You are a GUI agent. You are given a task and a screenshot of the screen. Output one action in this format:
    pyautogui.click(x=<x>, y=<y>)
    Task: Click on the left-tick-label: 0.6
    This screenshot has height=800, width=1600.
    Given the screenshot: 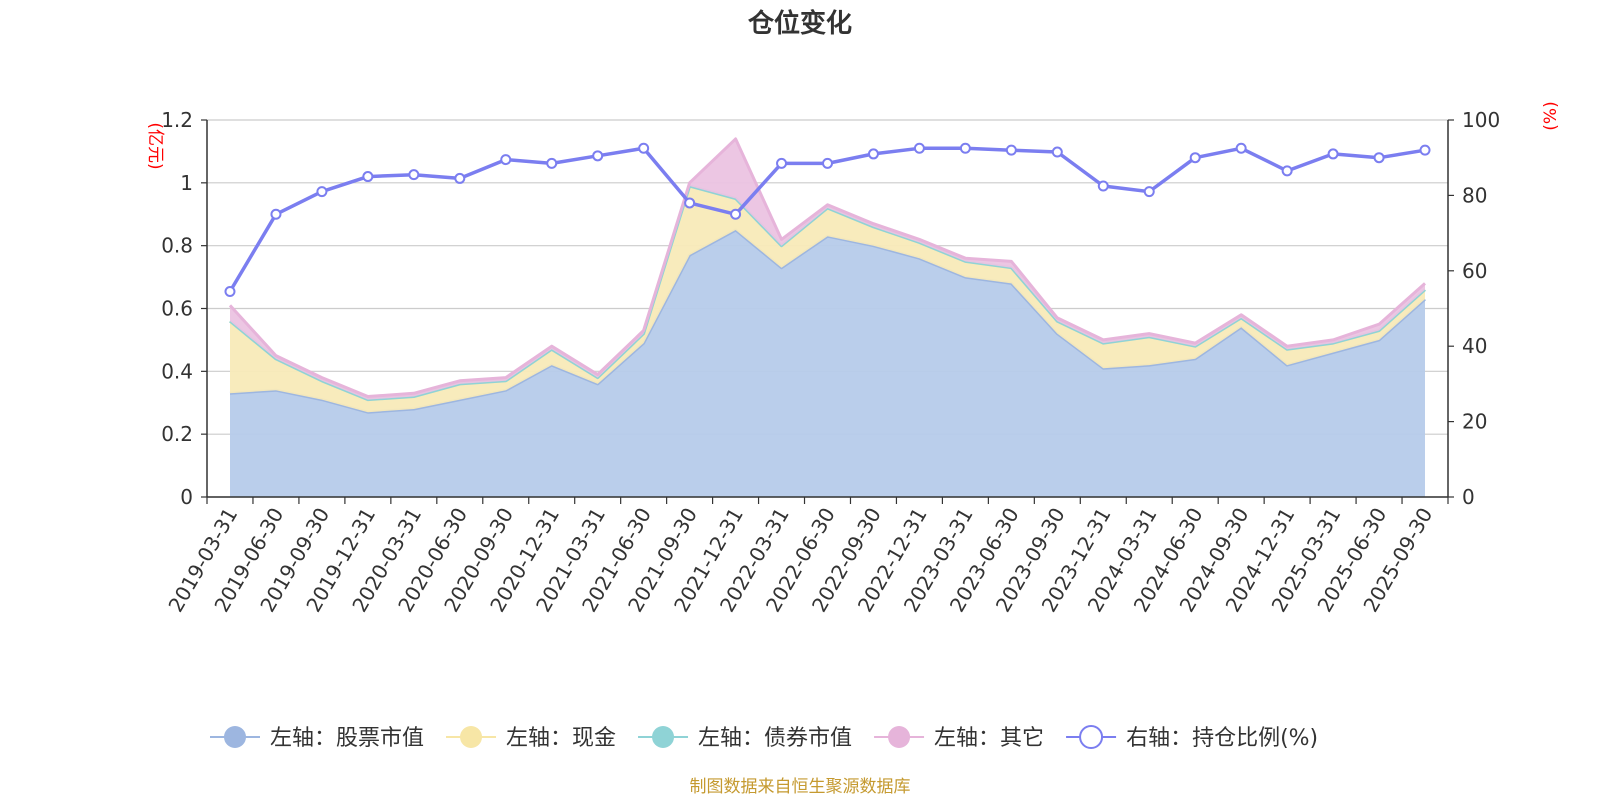 What is the action you would take?
    pyautogui.click(x=177, y=309)
    